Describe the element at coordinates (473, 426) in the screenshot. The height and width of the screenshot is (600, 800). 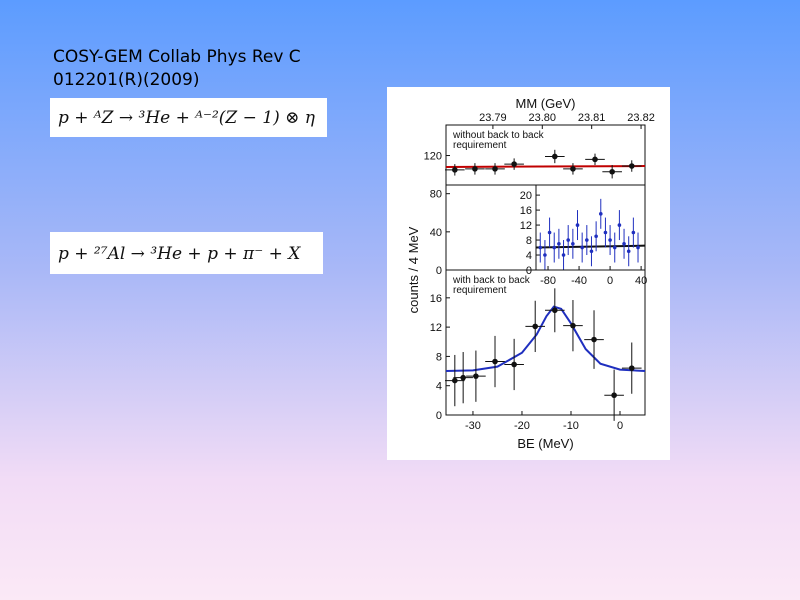
I see `x-tick-label: -30` at that location.